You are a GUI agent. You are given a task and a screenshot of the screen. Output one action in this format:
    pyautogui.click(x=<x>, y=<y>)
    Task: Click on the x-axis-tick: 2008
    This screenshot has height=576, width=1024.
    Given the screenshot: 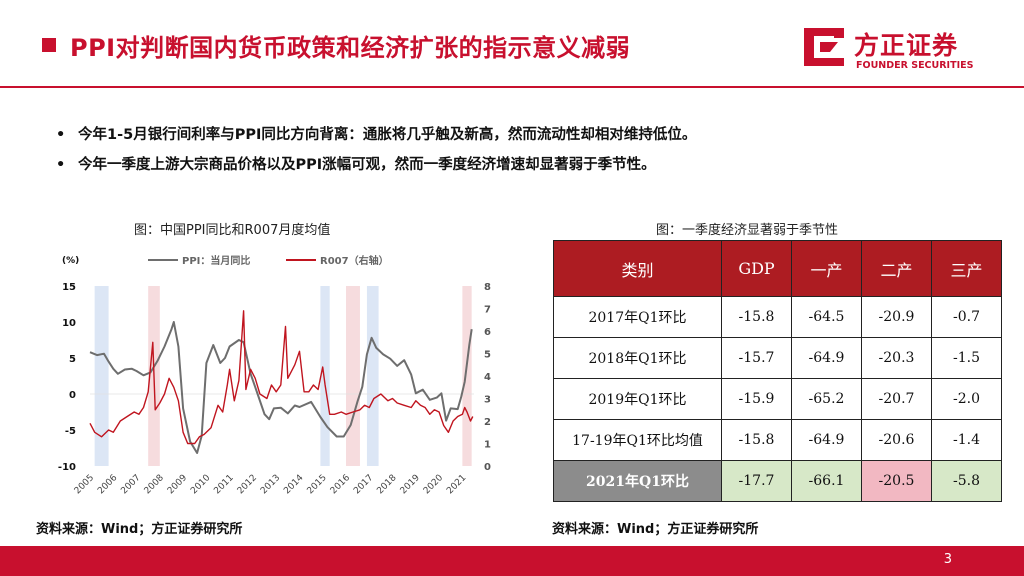 What is the action you would take?
    pyautogui.click(x=154, y=484)
    